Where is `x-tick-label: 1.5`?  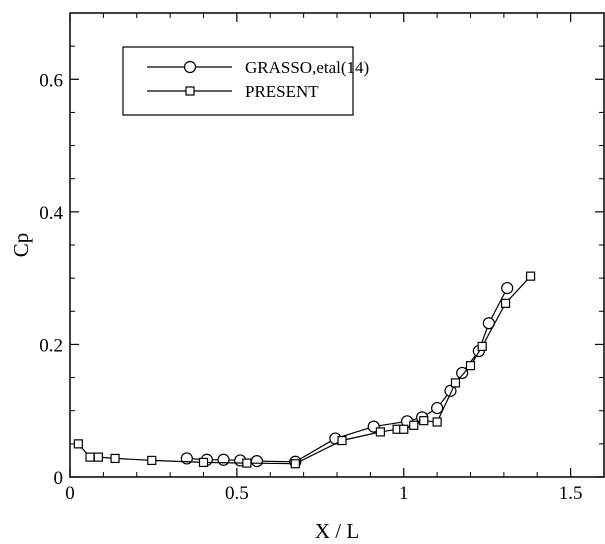
x-tick-label: 1.5 is located at coordinates (571, 493).